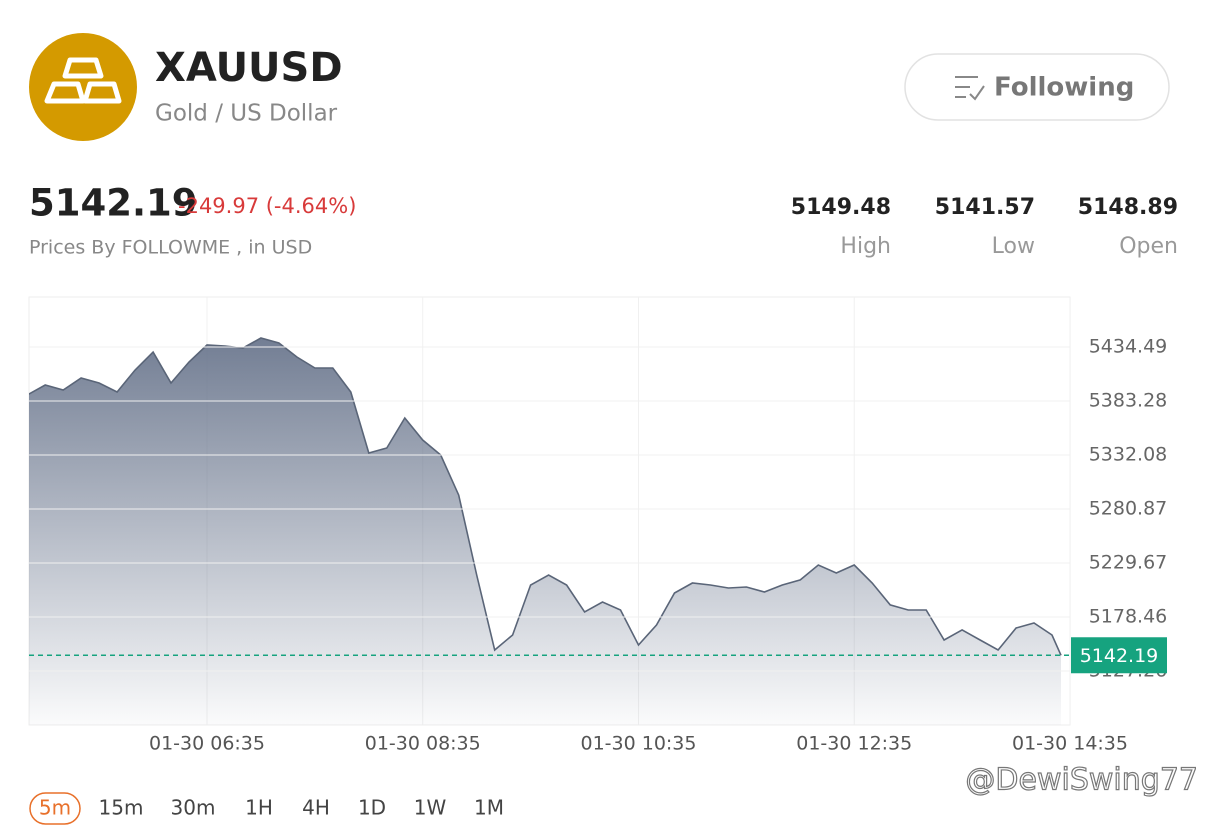 This screenshot has height=832, width=1212. I want to click on timeframe-option: 4H, so click(316, 808).